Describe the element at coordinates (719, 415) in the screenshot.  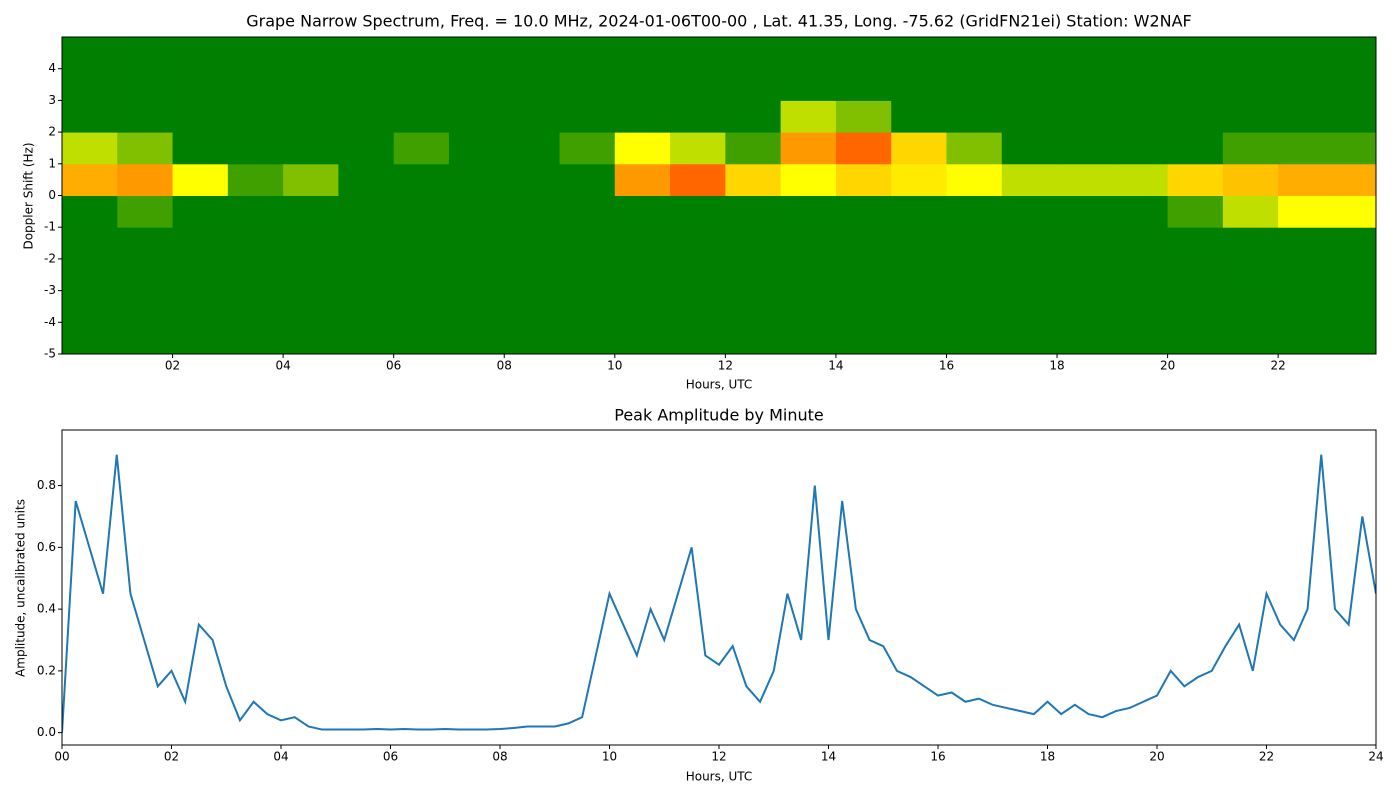
I see `chart-title: Peak Amplitude by Minute` at that location.